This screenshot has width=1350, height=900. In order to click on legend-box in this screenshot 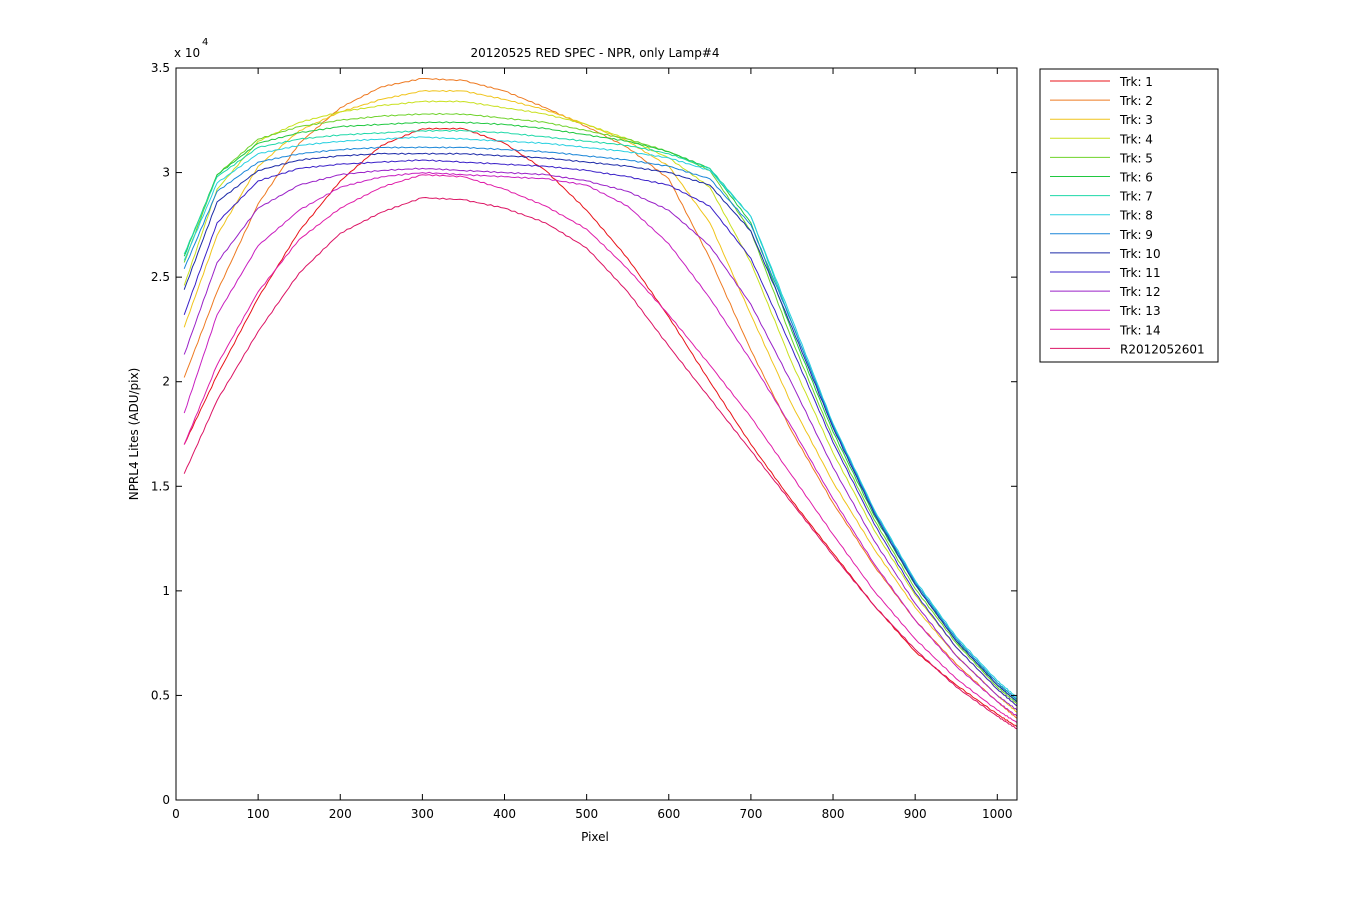, I will do `click(1129, 215)`.